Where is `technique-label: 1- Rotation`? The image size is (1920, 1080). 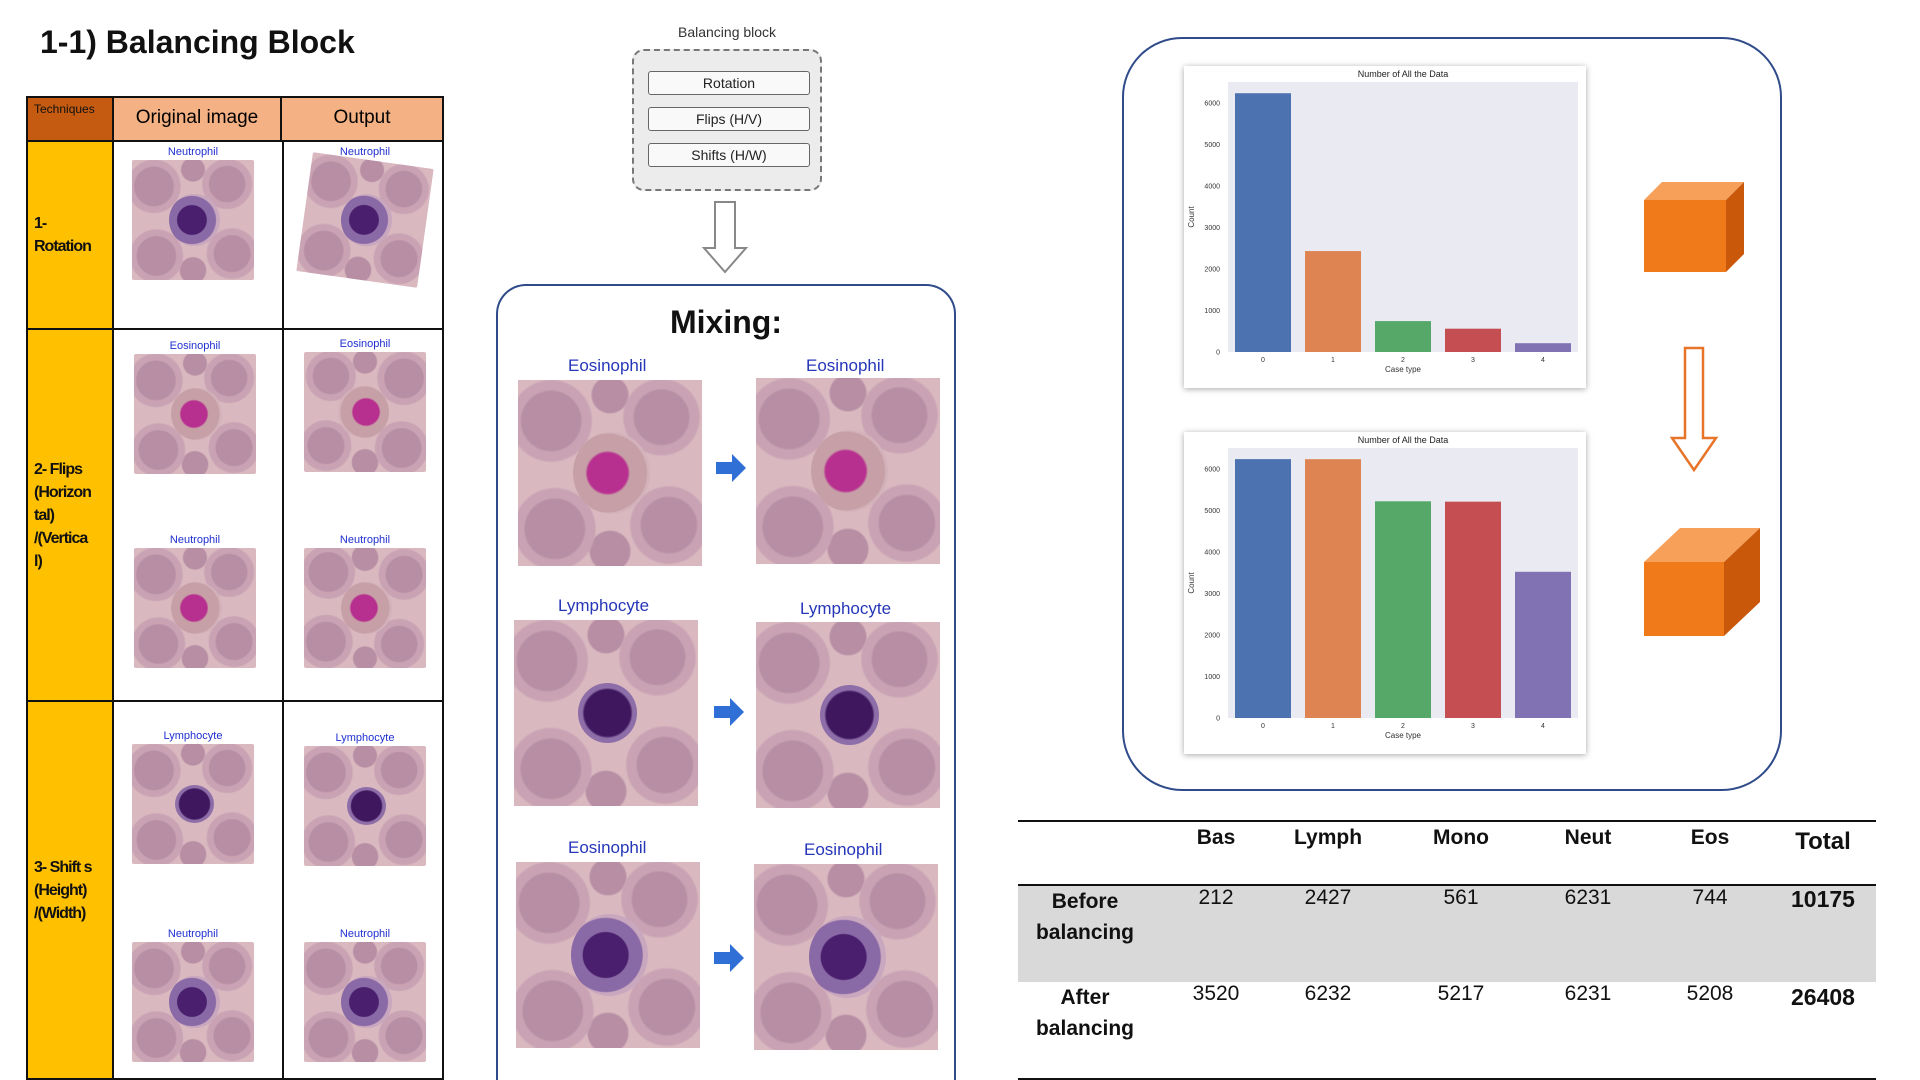 technique-label: 1- Rotation is located at coordinates (71, 235).